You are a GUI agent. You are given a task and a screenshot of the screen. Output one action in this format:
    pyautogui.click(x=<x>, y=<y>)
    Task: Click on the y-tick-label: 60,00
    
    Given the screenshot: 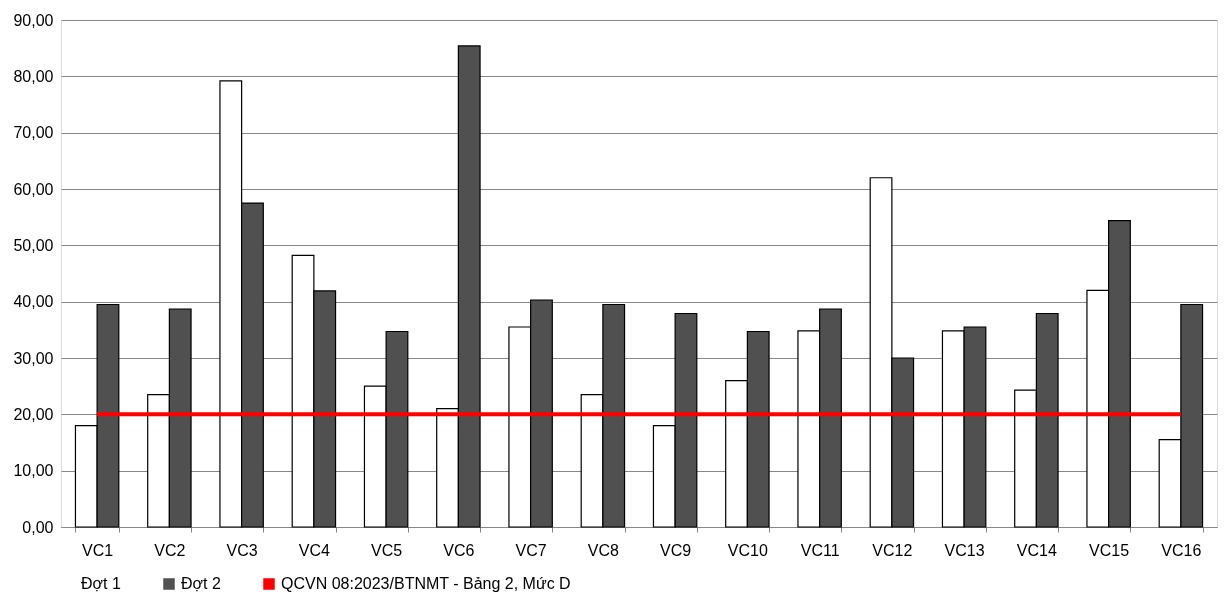 What is the action you would take?
    pyautogui.click(x=33, y=189)
    